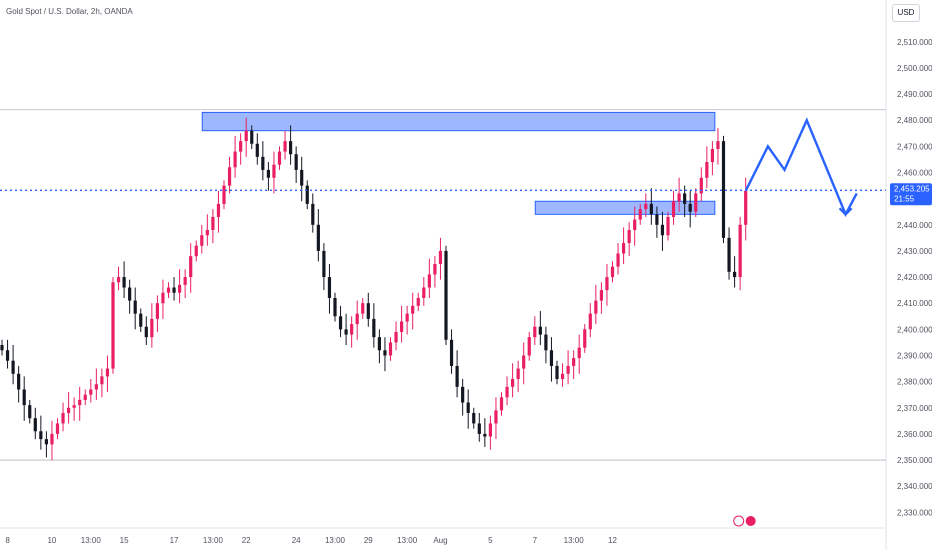  What do you see at coordinates (904, 198) in the screenshot?
I see `price-label-countdown: 21:55` at bounding box center [904, 198].